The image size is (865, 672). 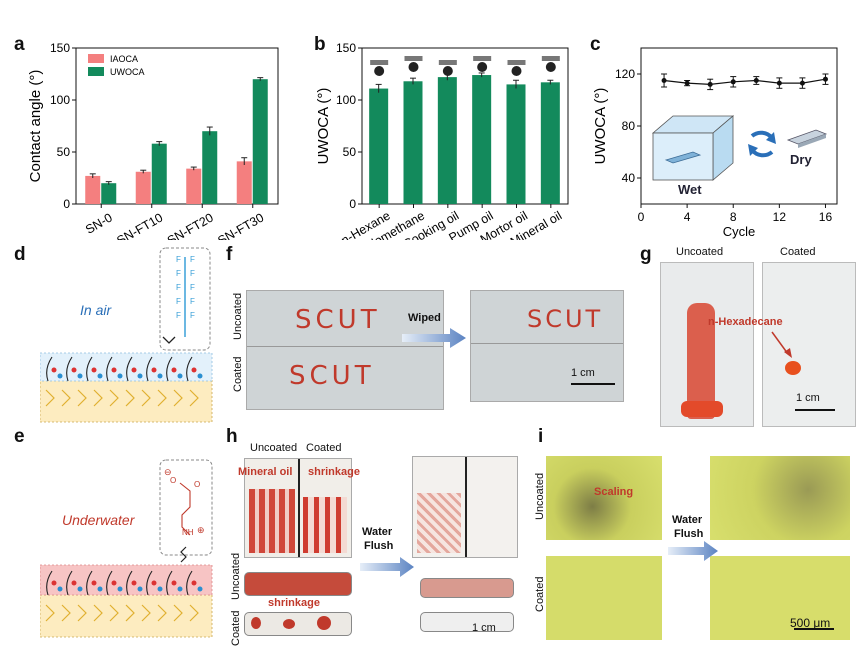 What do you see at coordinates (798, 252) in the screenshot?
I see `panel-g-coated-label: Coated` at bounding box center [798, 252].